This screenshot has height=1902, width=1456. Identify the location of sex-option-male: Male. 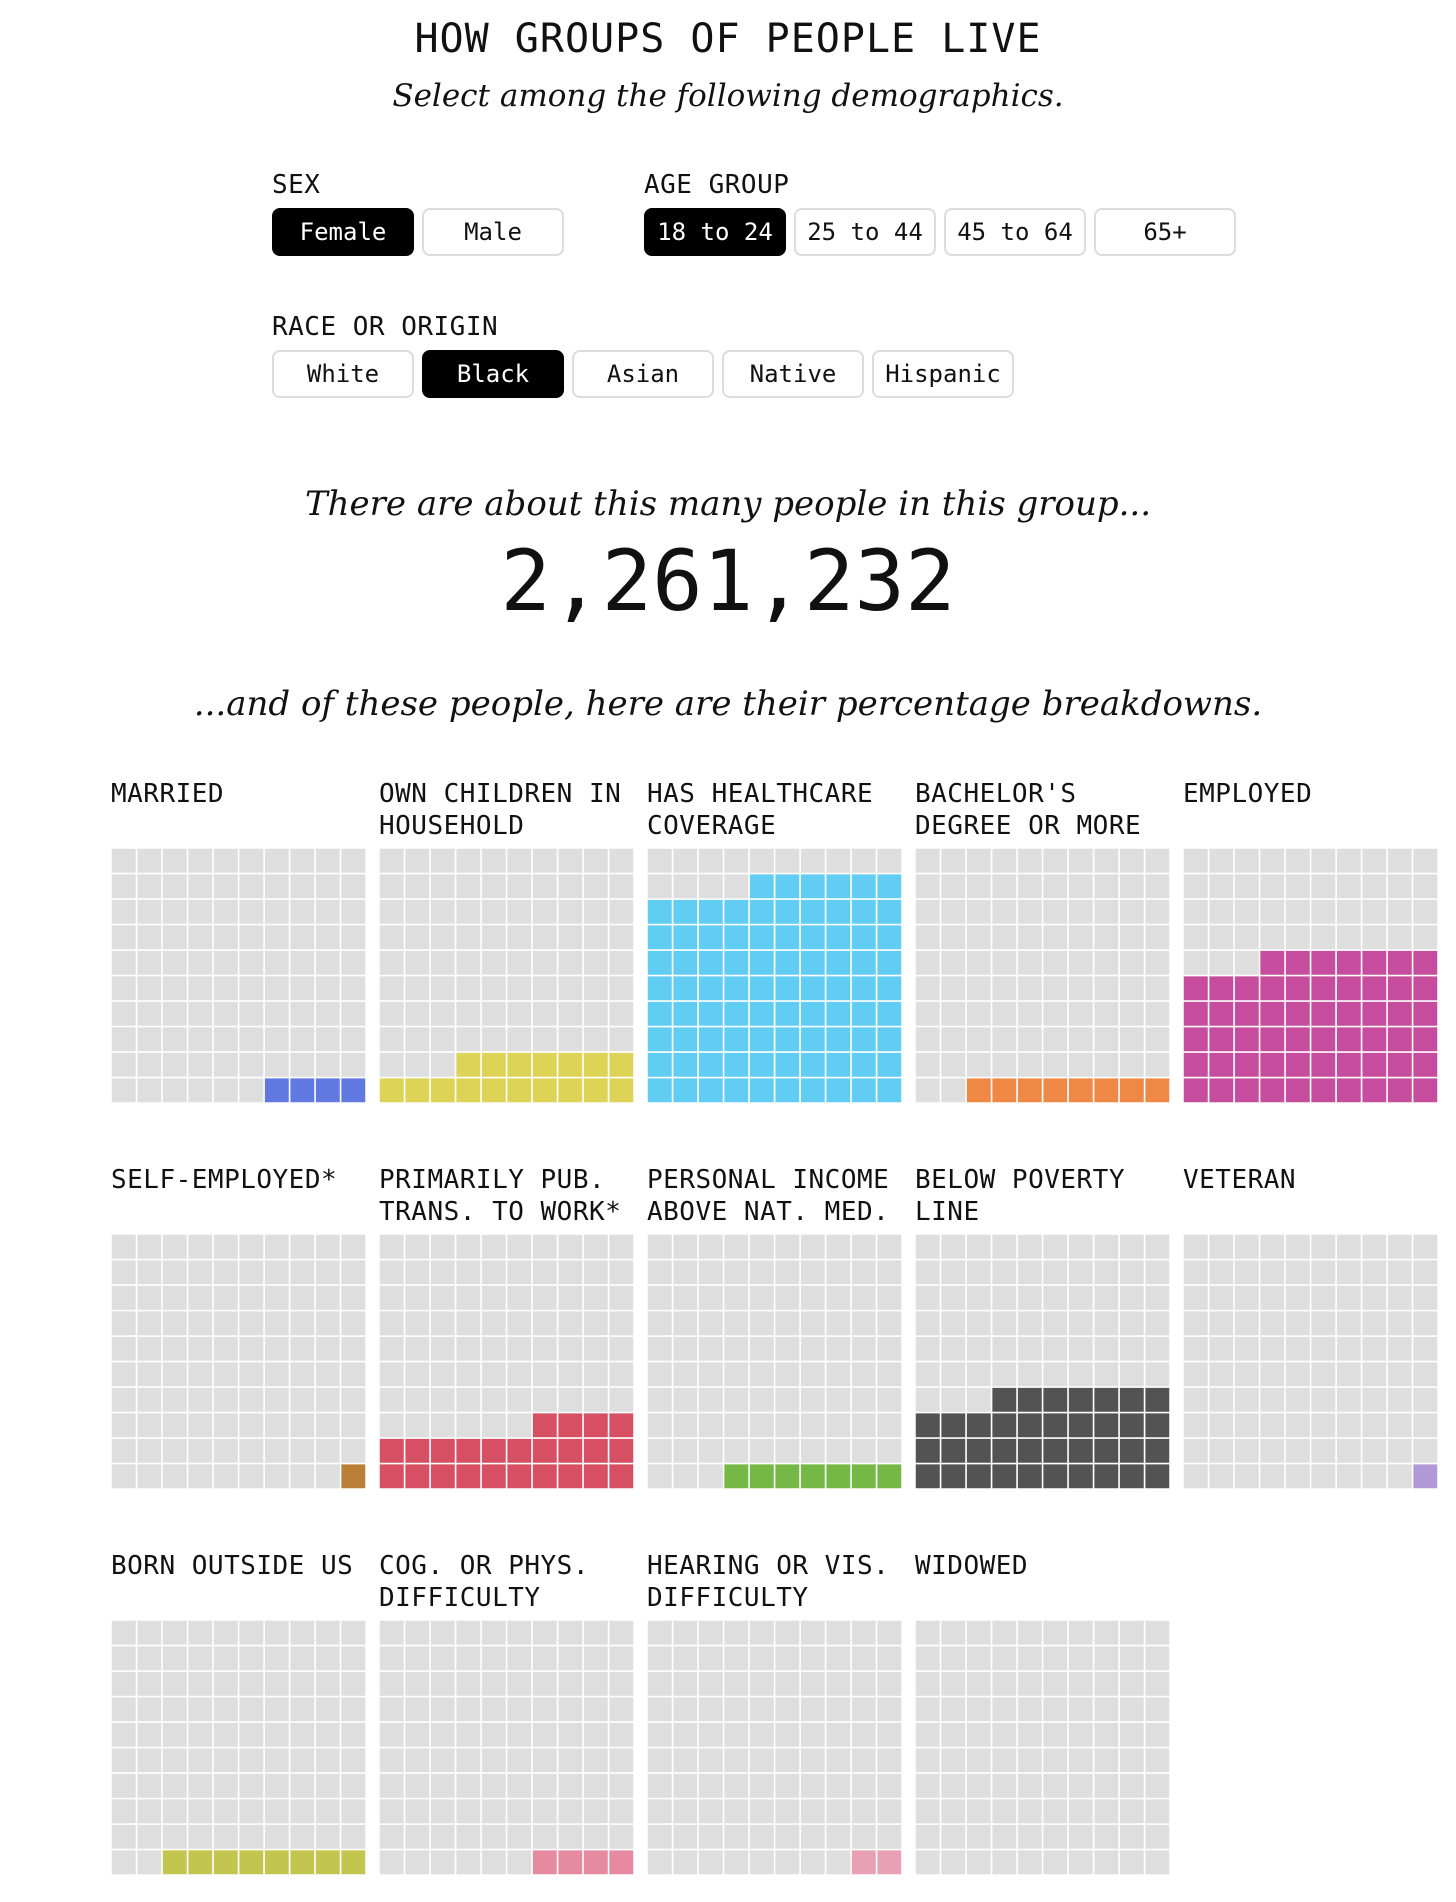
(493, 232).